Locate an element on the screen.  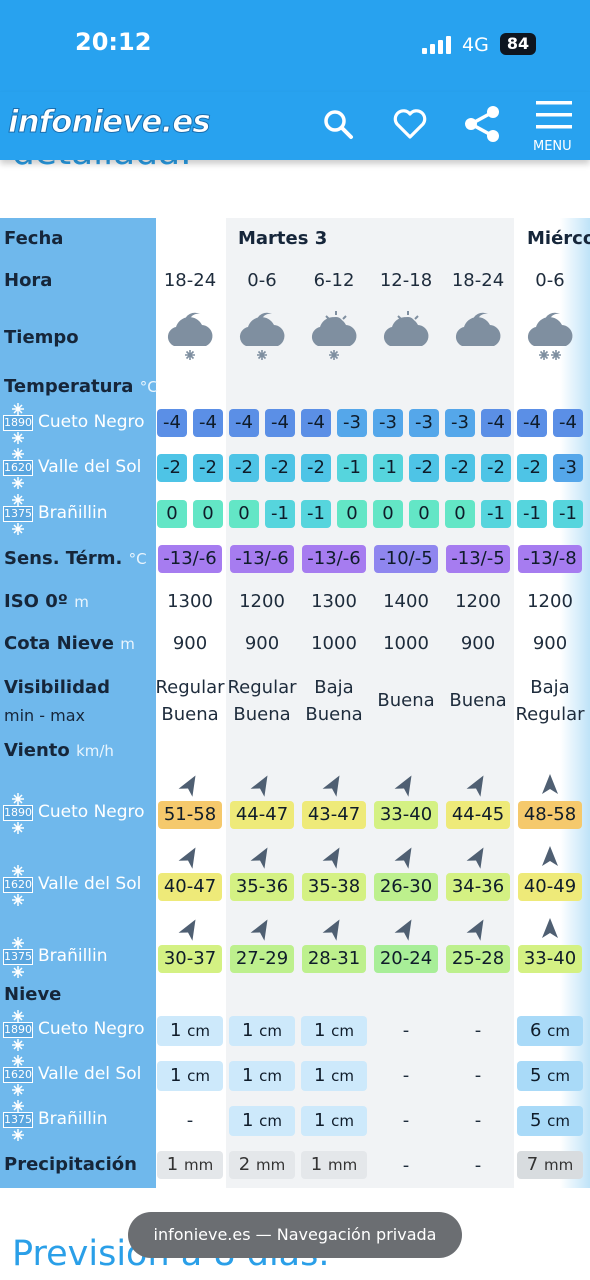
wind-box: 28-31 is located at coordinates (334, 959).